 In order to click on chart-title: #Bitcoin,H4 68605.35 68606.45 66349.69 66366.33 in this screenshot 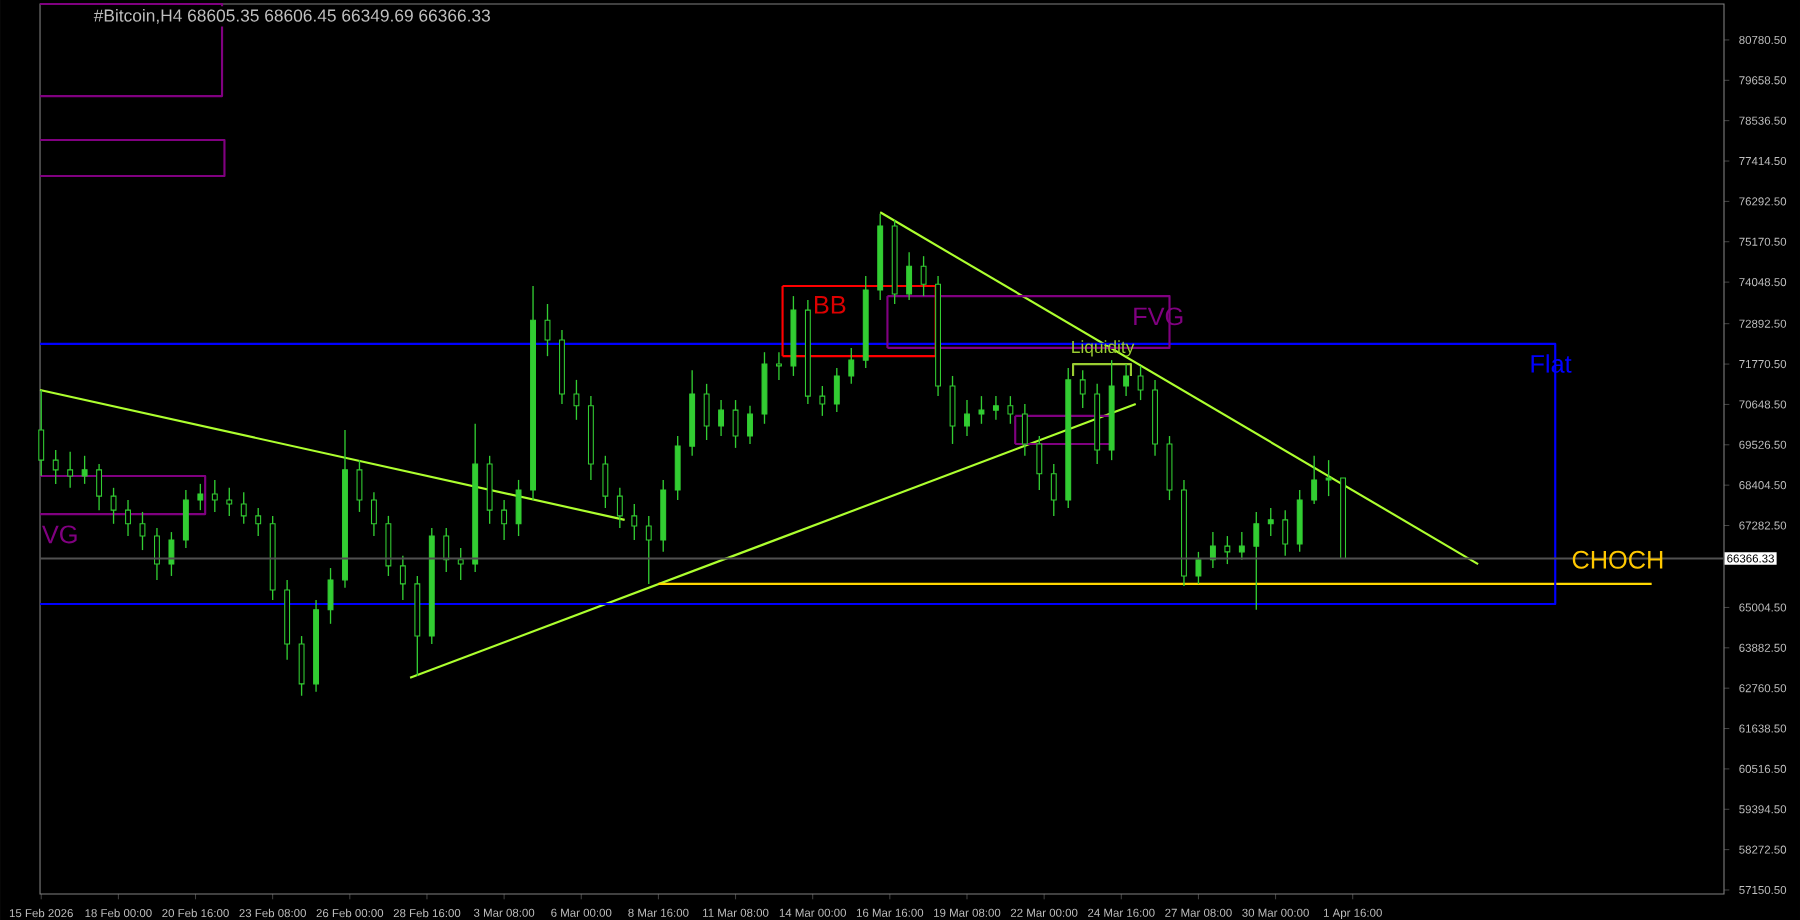, I will do `click(291, 16)`.